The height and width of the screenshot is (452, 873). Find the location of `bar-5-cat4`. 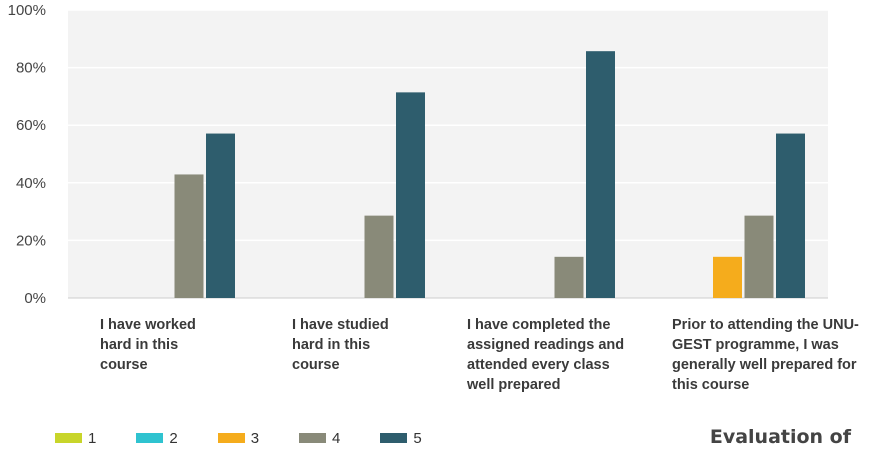

bar-5-cat4 is located at coordinates (790, 215).